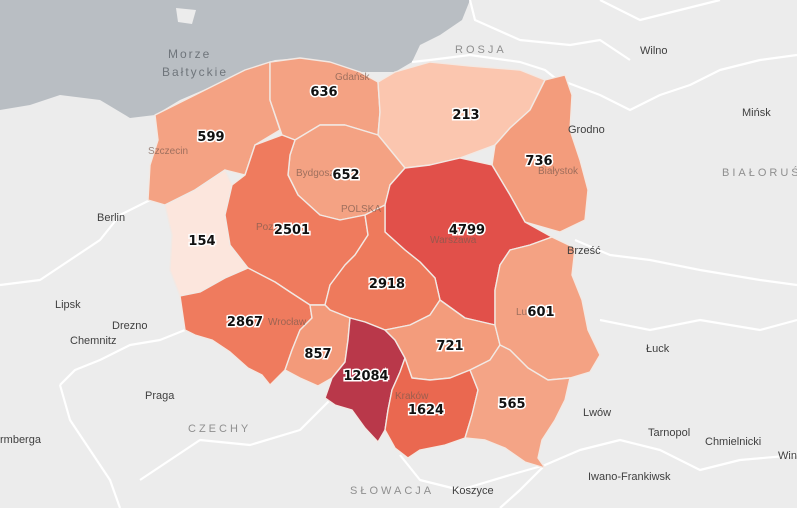  Describe the element at coordinates (787, 456) in the screenshot. I see `place-label: Win` at that location.